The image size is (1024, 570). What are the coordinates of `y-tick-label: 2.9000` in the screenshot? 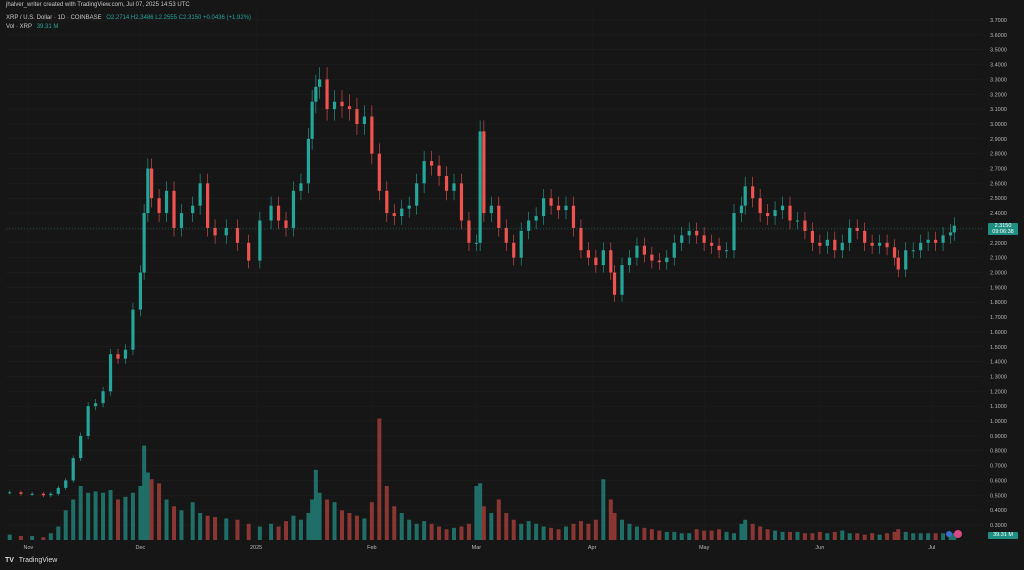 It's located at (998, 140).